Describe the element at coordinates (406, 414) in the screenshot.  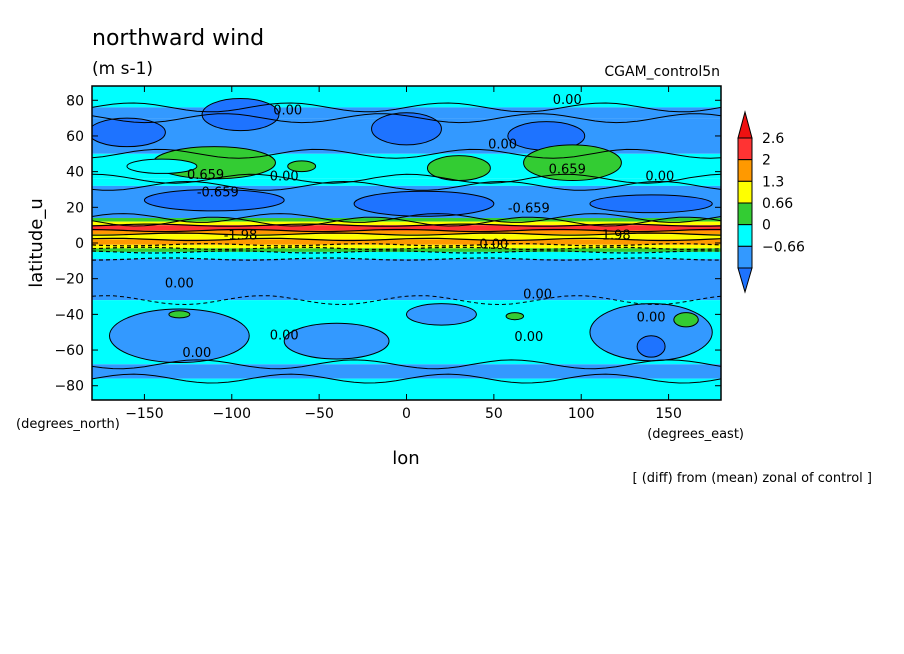
I see `x-tick-label-3: 0` at that location.